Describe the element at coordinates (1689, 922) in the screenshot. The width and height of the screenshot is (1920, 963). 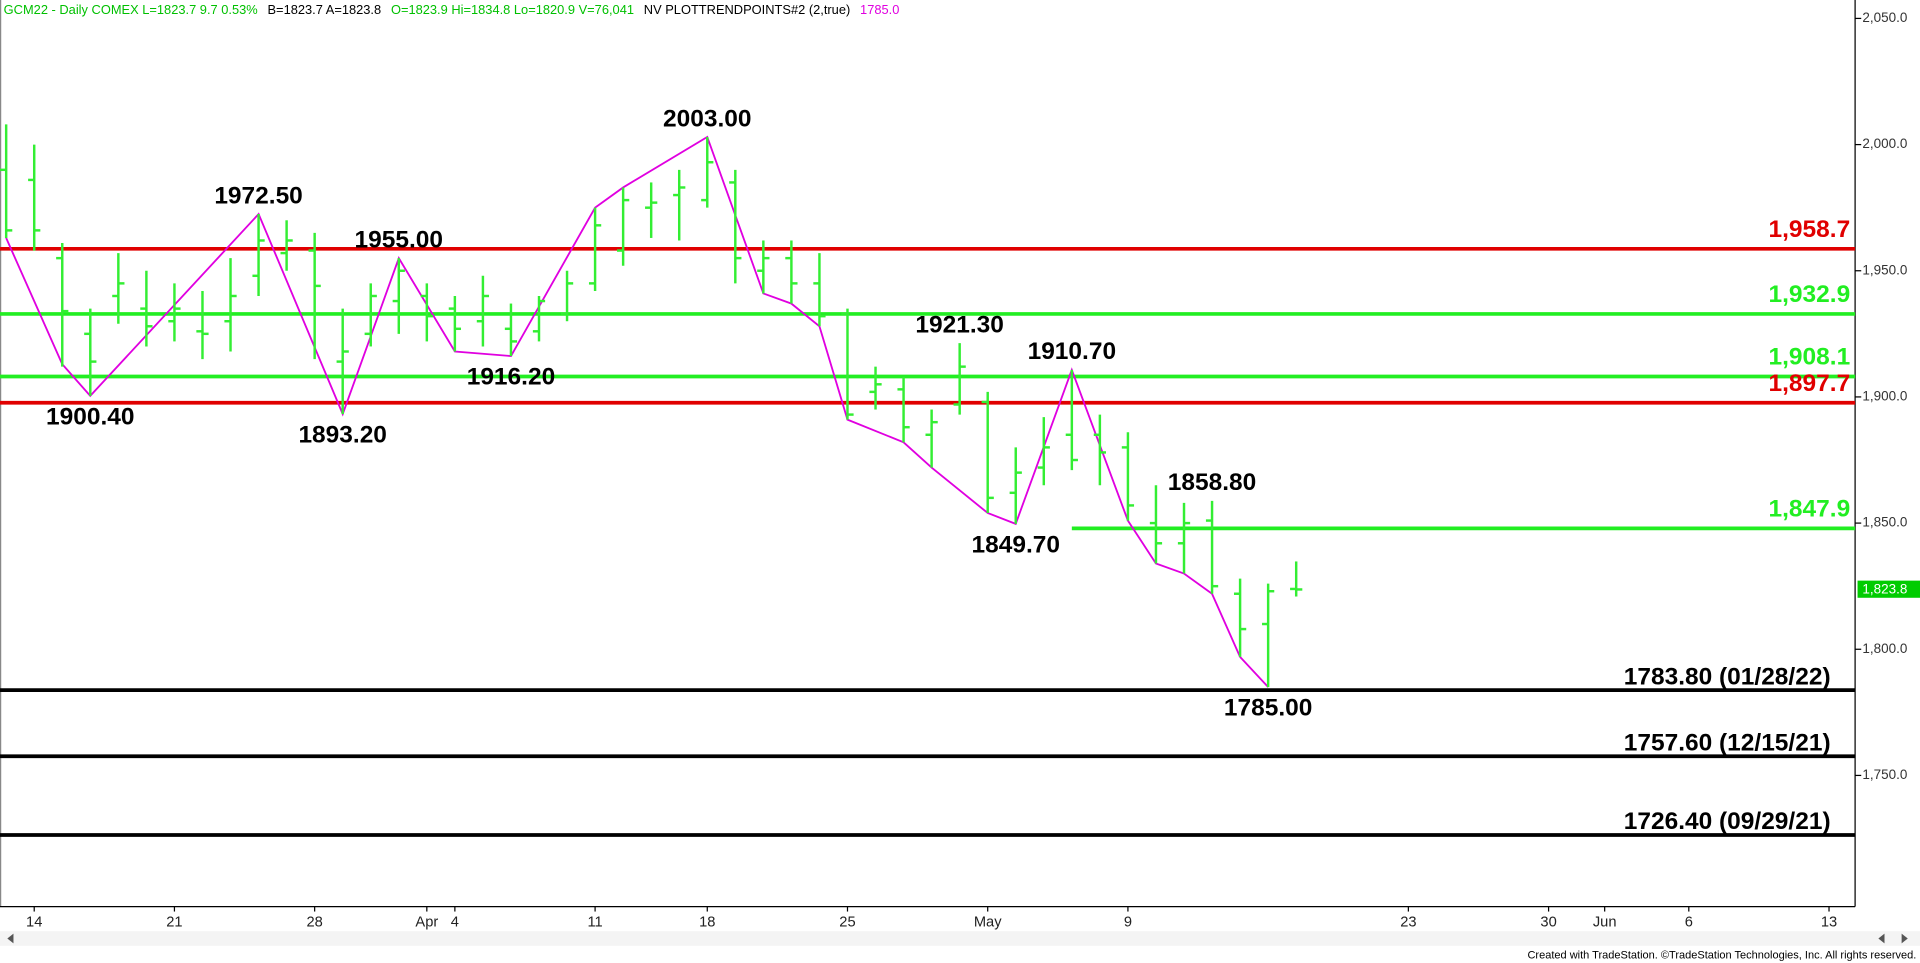
I see `x-tick-label: 6` at that location.